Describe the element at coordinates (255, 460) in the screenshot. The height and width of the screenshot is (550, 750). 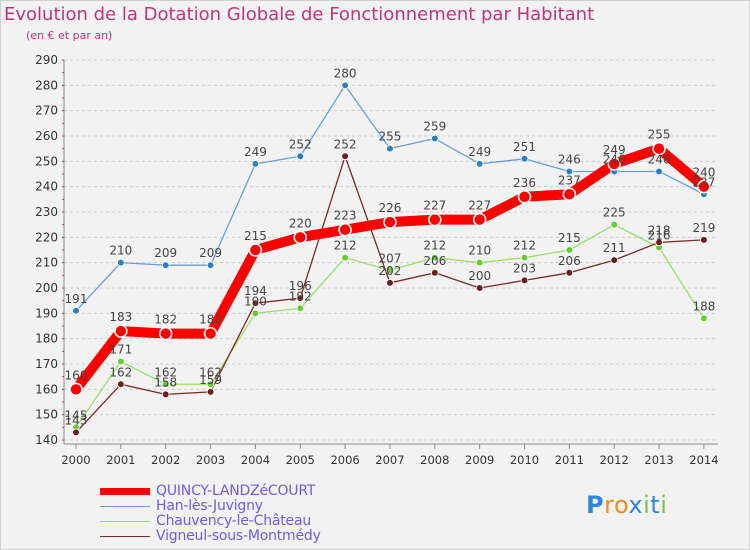
I see `x-tick-label: 2004` at that location.